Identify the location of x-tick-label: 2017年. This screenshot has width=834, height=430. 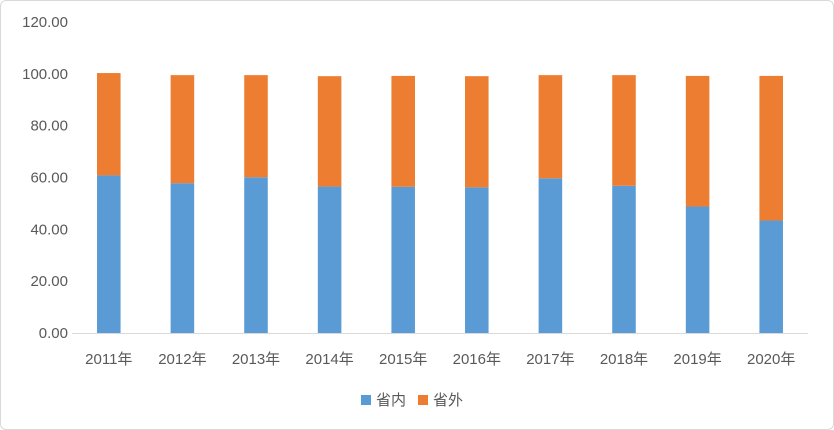
(550, 359).